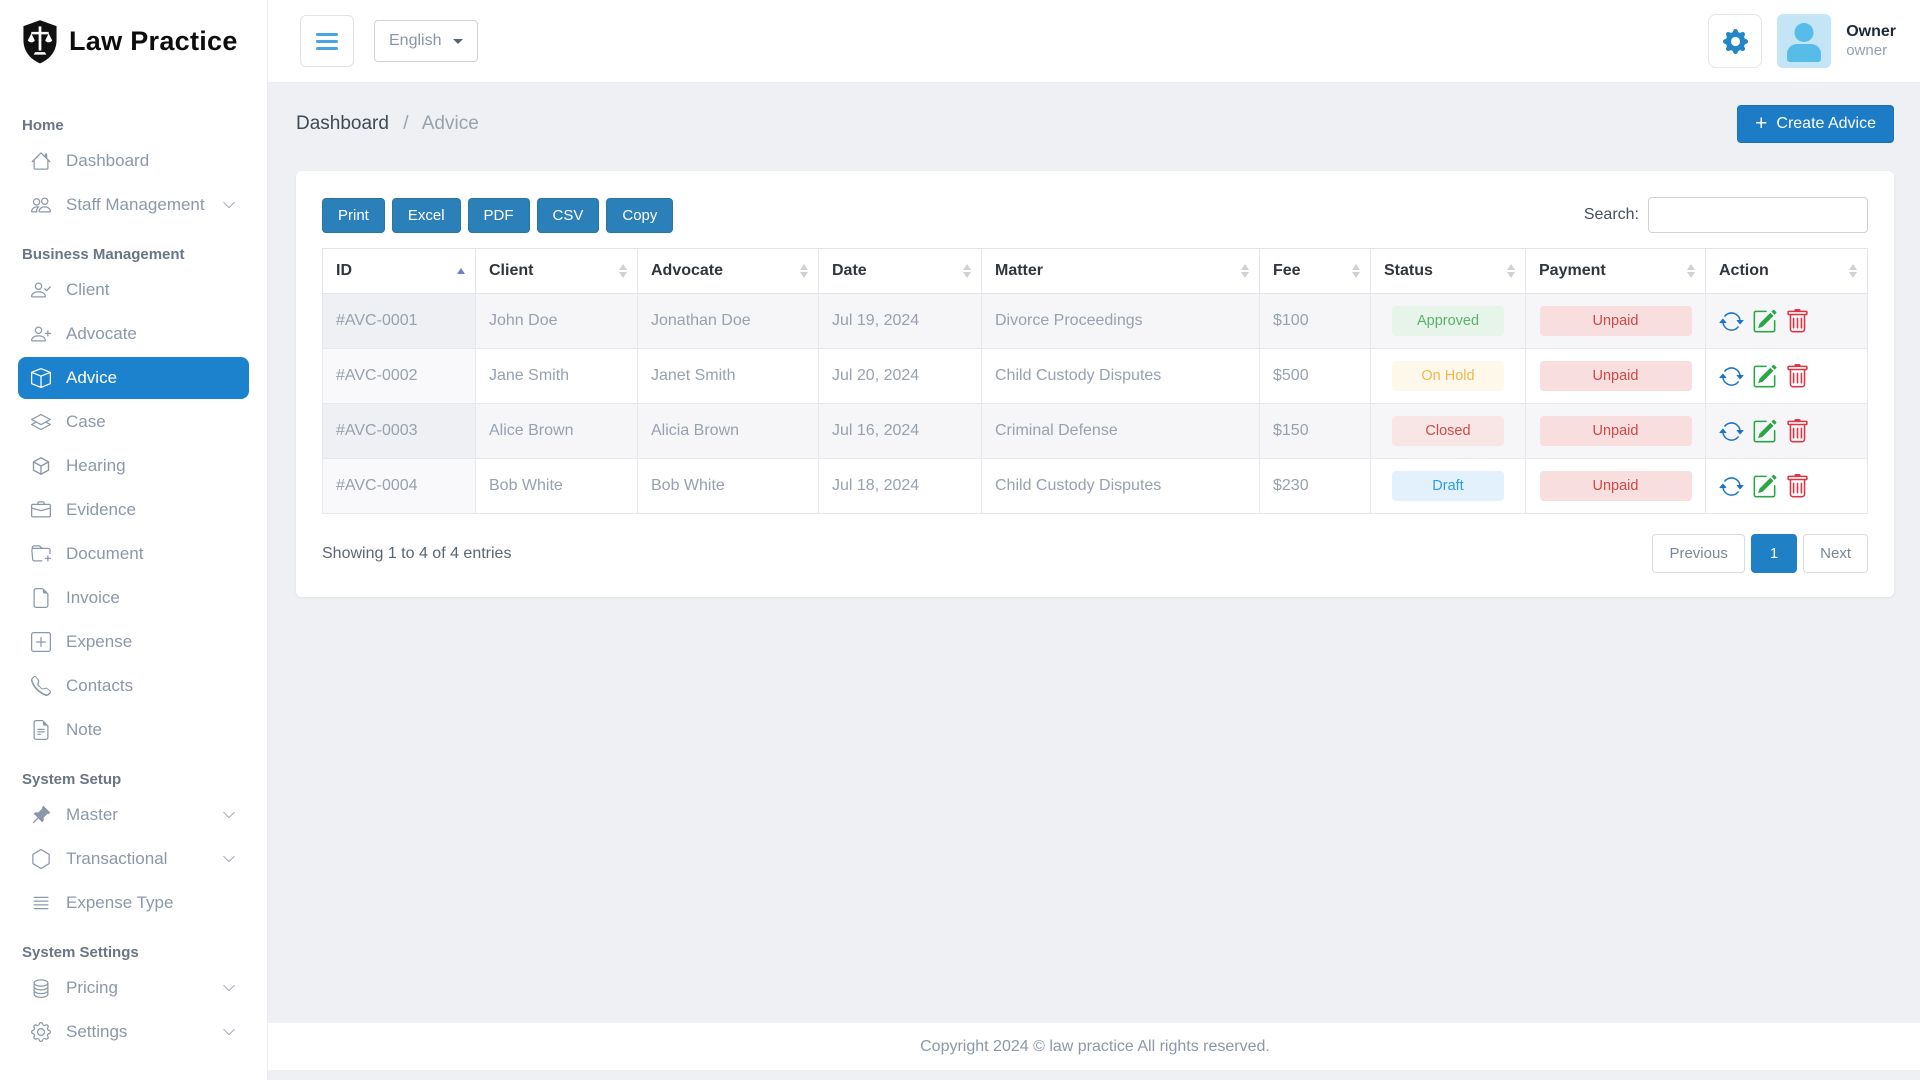 The image size is (1920, 1080). Describe the element at coordinates (133, 730) in the screenshot. I see `sidebar-item-note: Note` at that location.